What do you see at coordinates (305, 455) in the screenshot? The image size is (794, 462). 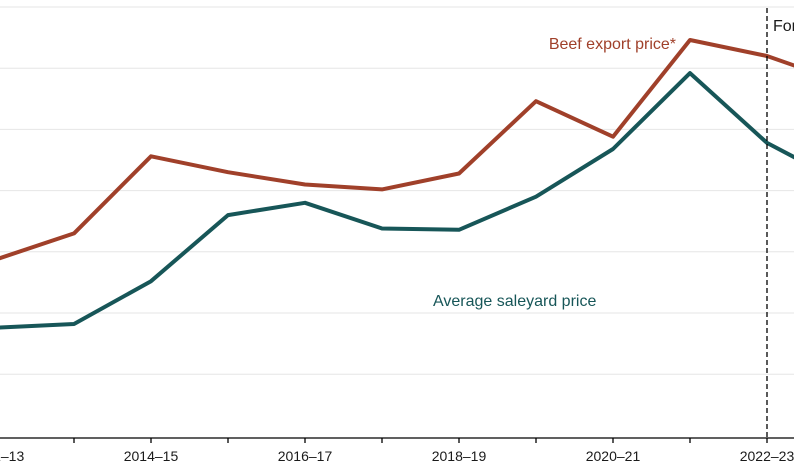 I see `x-tick-label: 2016–17` at bounding box center [305, 455].